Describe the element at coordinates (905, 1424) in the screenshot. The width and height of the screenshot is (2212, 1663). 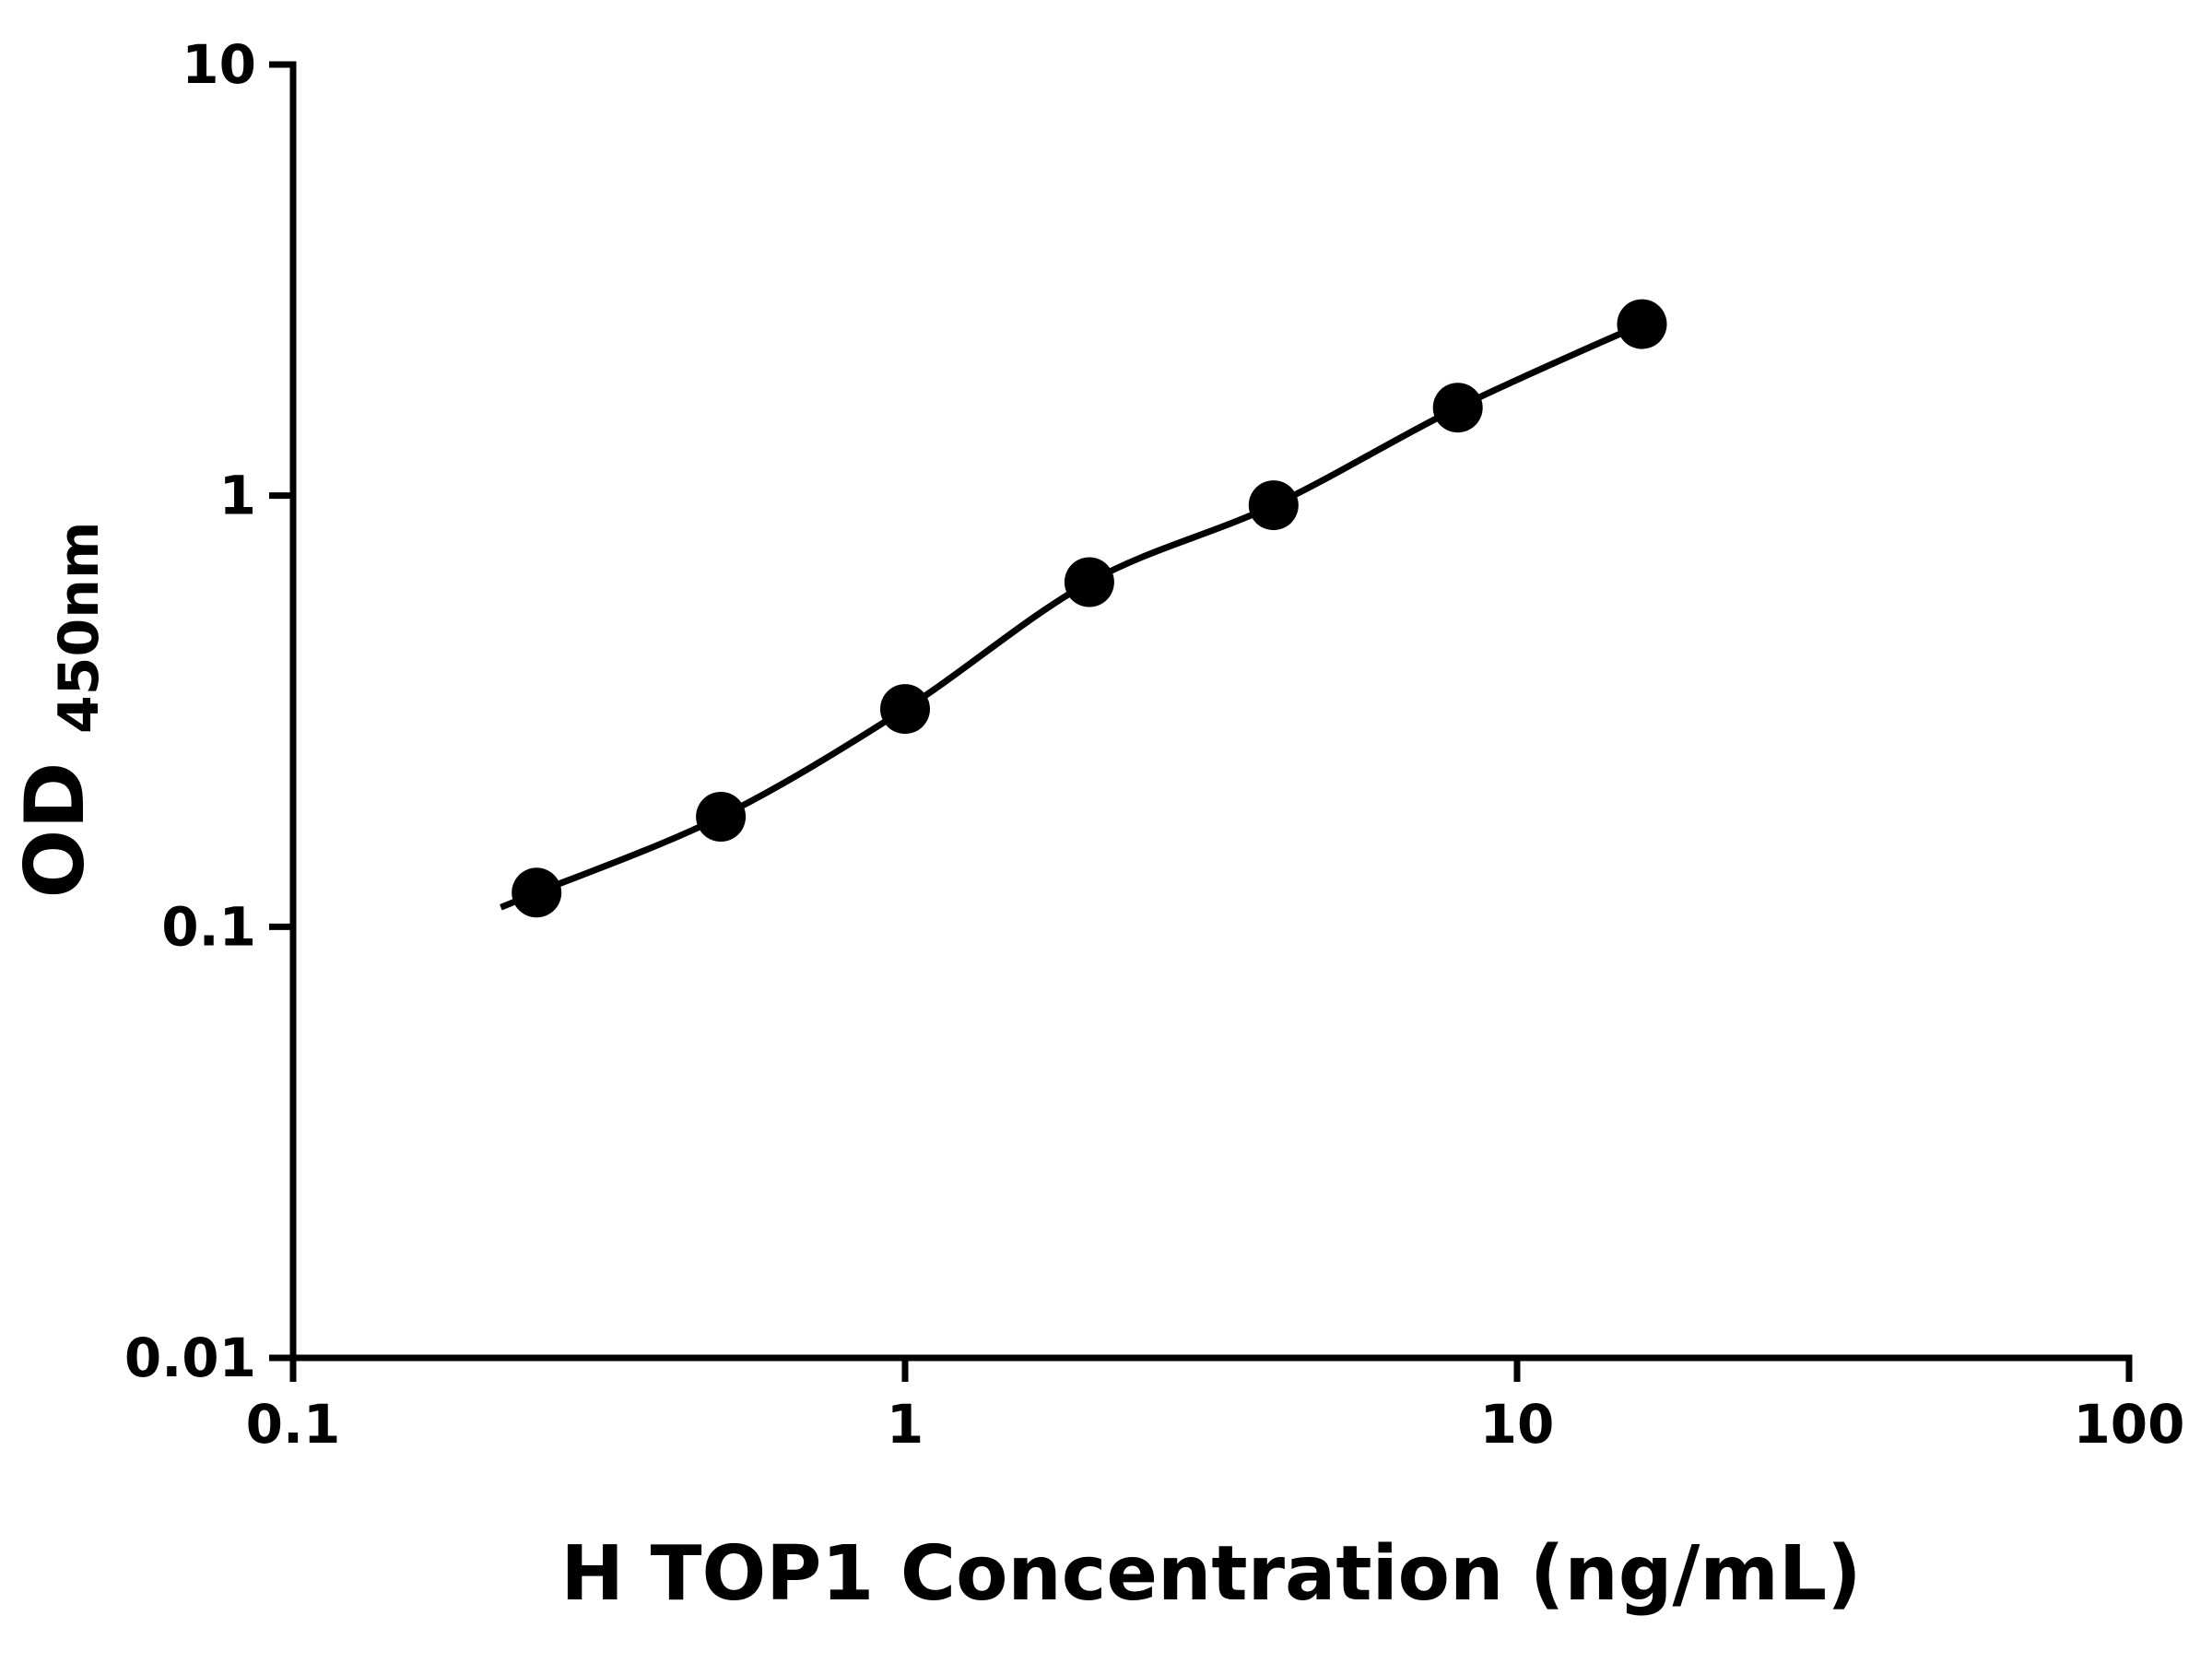
I see `x-tick-label: 1` at that location.